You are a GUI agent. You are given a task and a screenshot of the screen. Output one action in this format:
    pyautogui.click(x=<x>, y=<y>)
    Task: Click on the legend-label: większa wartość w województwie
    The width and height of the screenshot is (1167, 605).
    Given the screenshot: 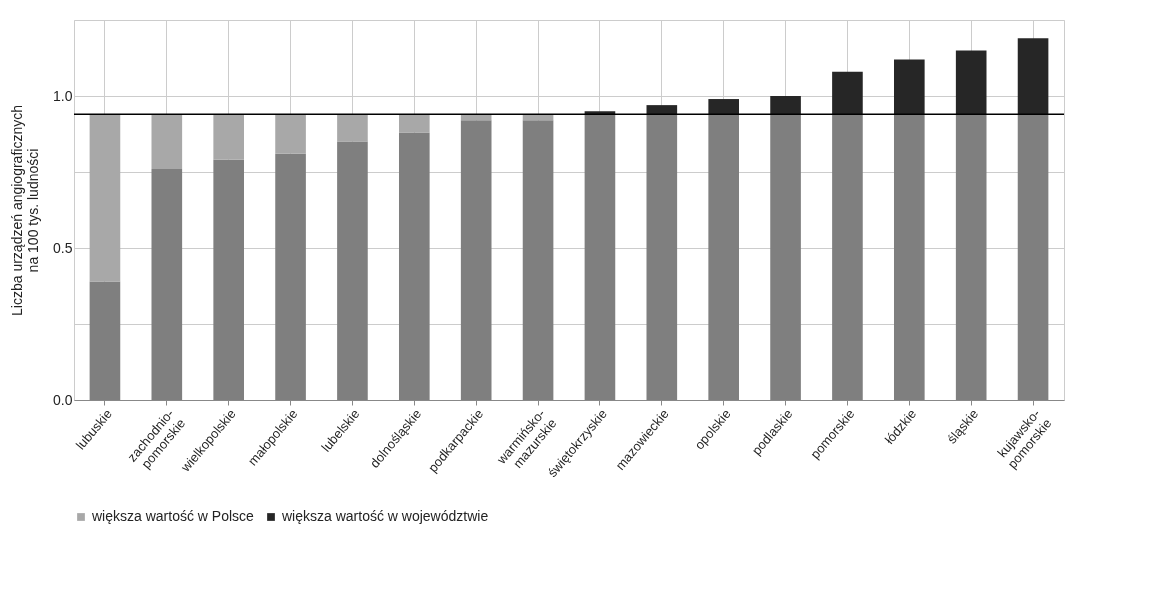 What is the action you would take?
    pyautogui.click(x=385, y=516)
    